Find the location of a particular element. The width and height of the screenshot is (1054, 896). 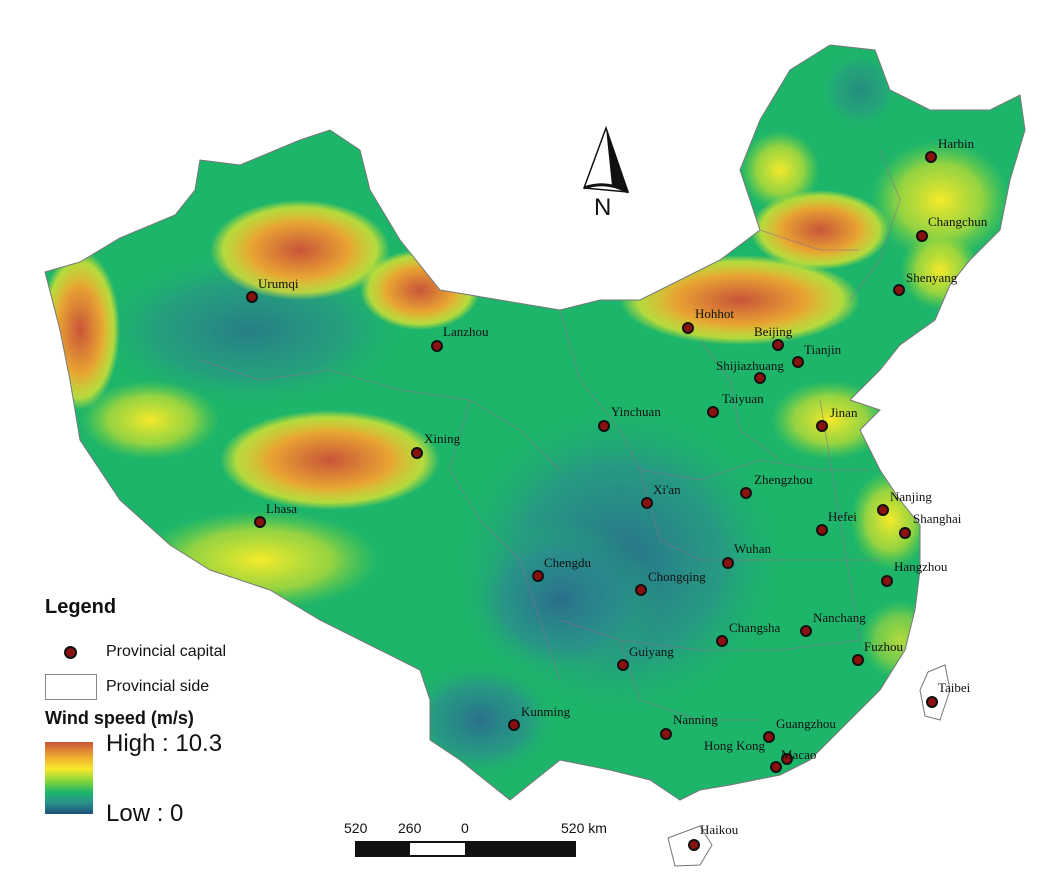

city-label-beijing: Beijing is located at coordinates (773, 331).